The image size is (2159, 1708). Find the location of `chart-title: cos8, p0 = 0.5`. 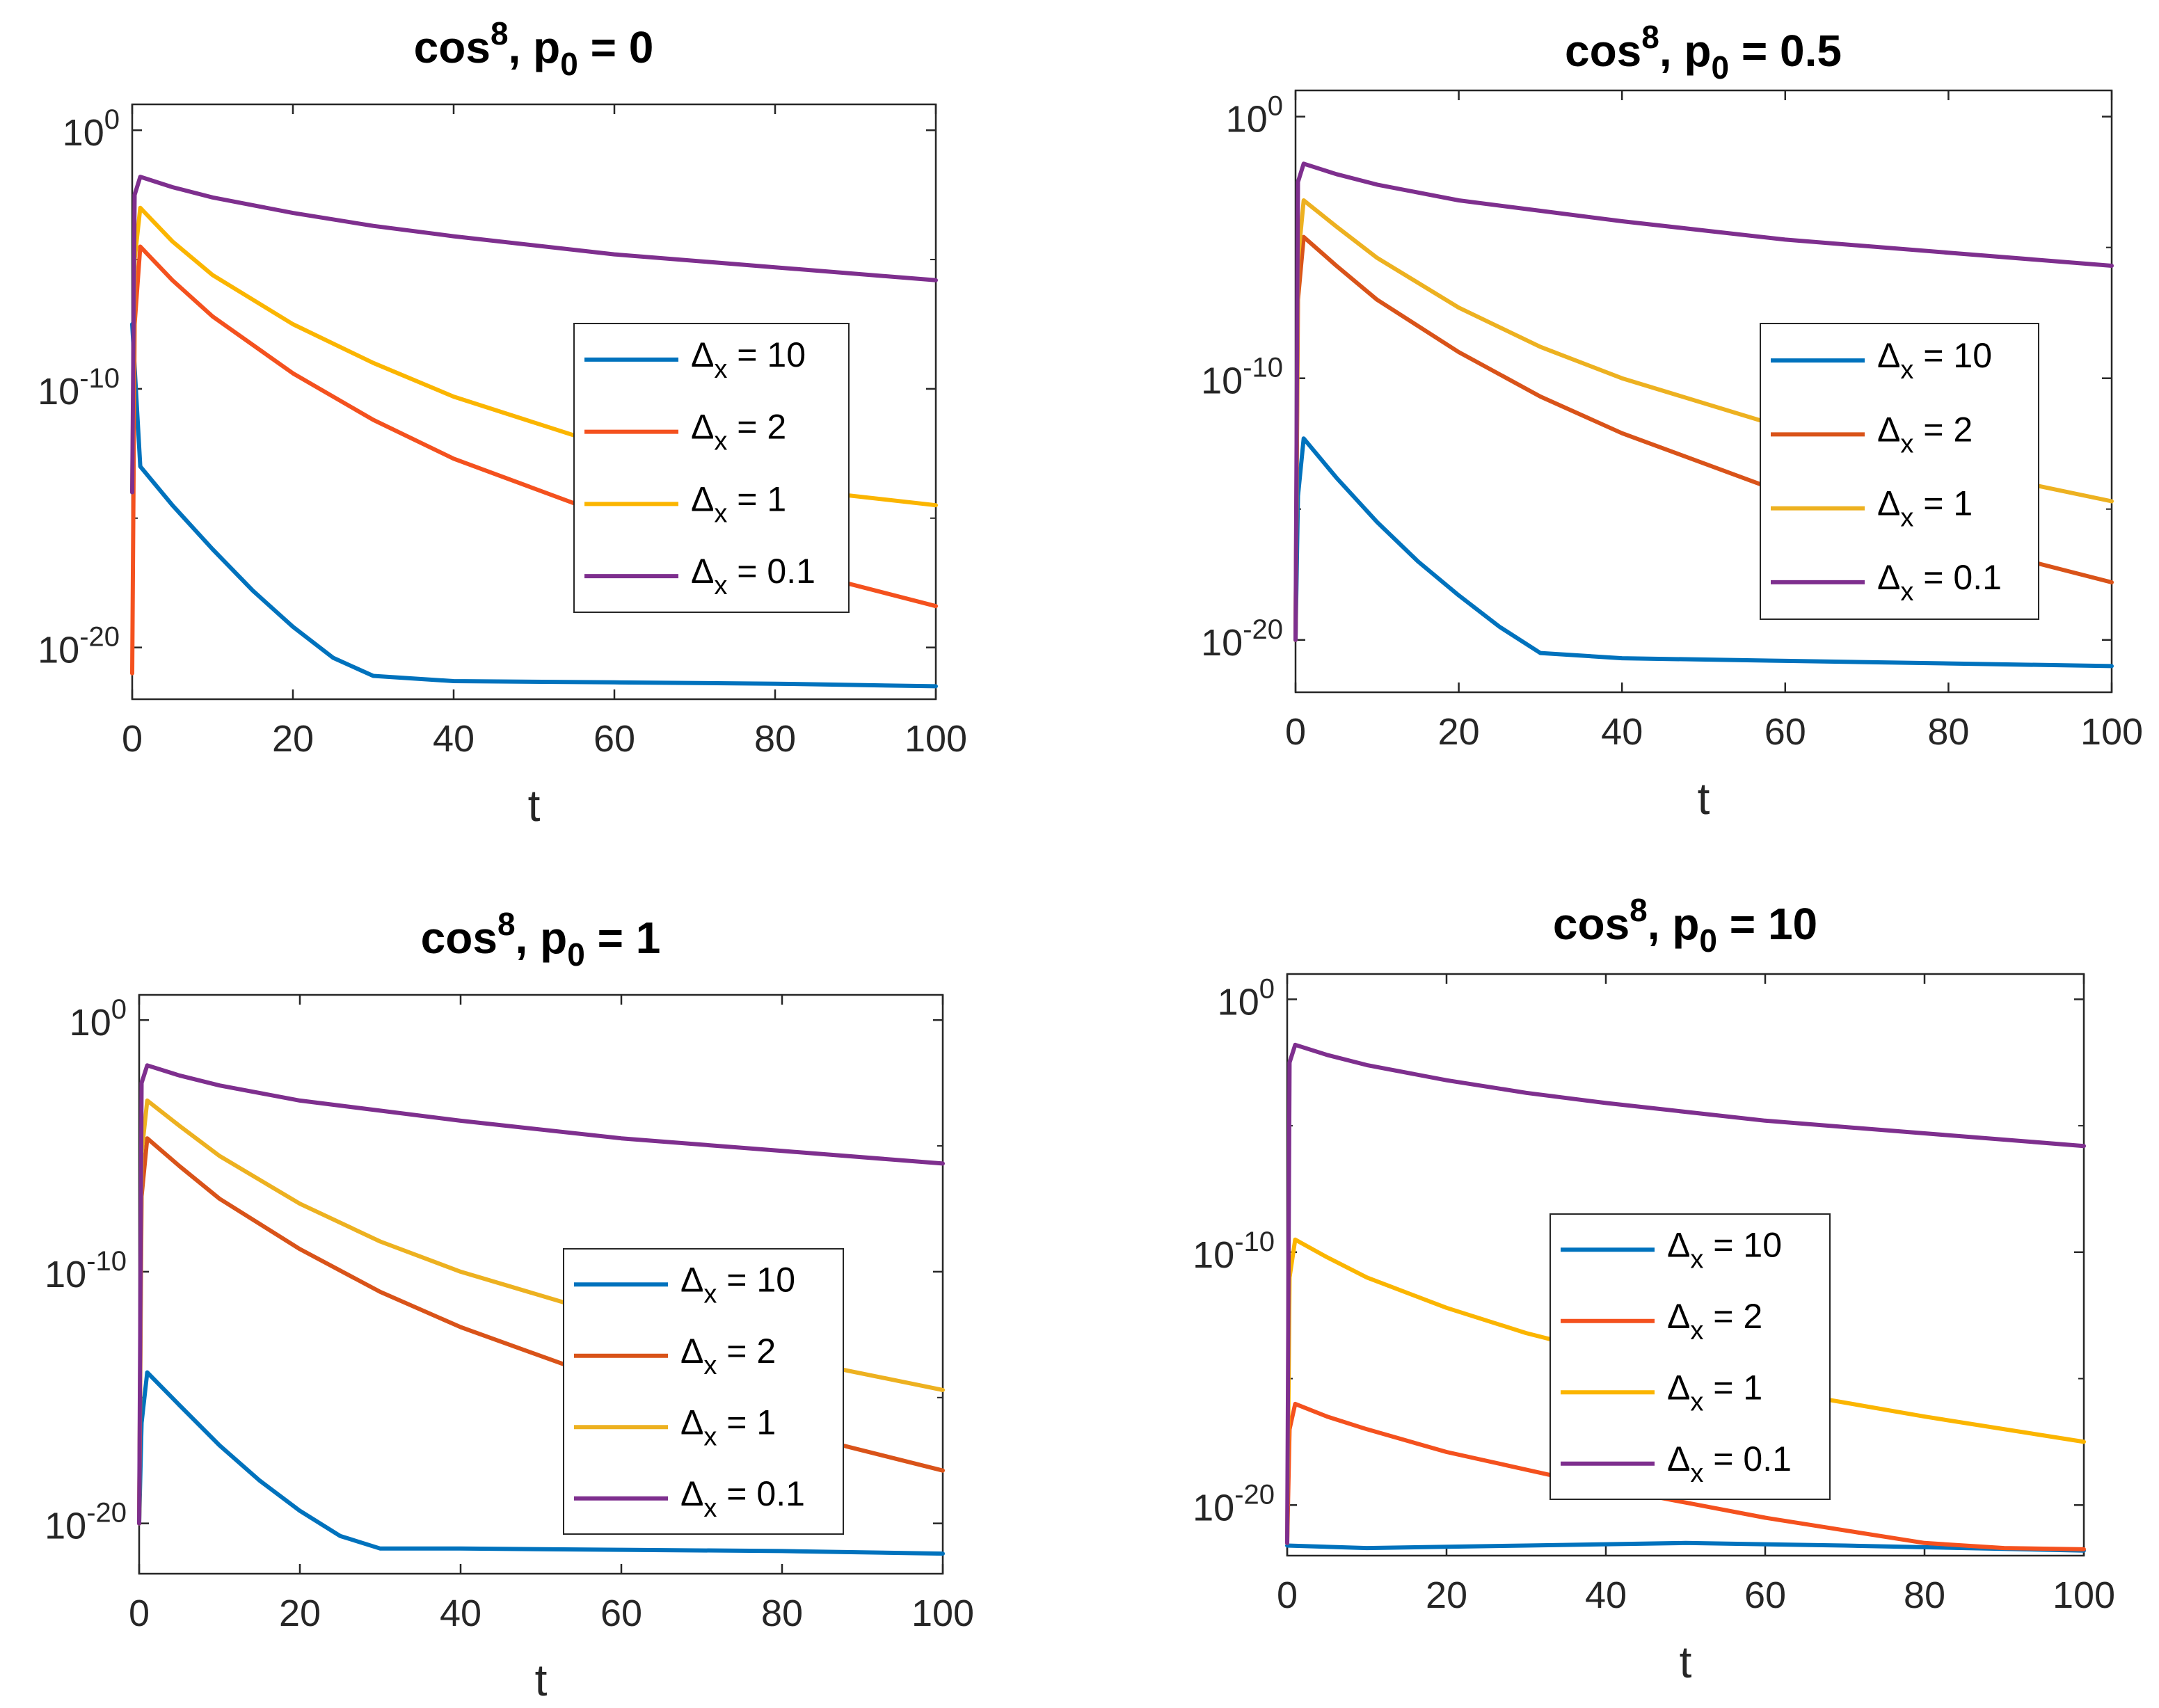

chart-title: cos8, p0 = 0.5 is located at coordinates (1703, 53).